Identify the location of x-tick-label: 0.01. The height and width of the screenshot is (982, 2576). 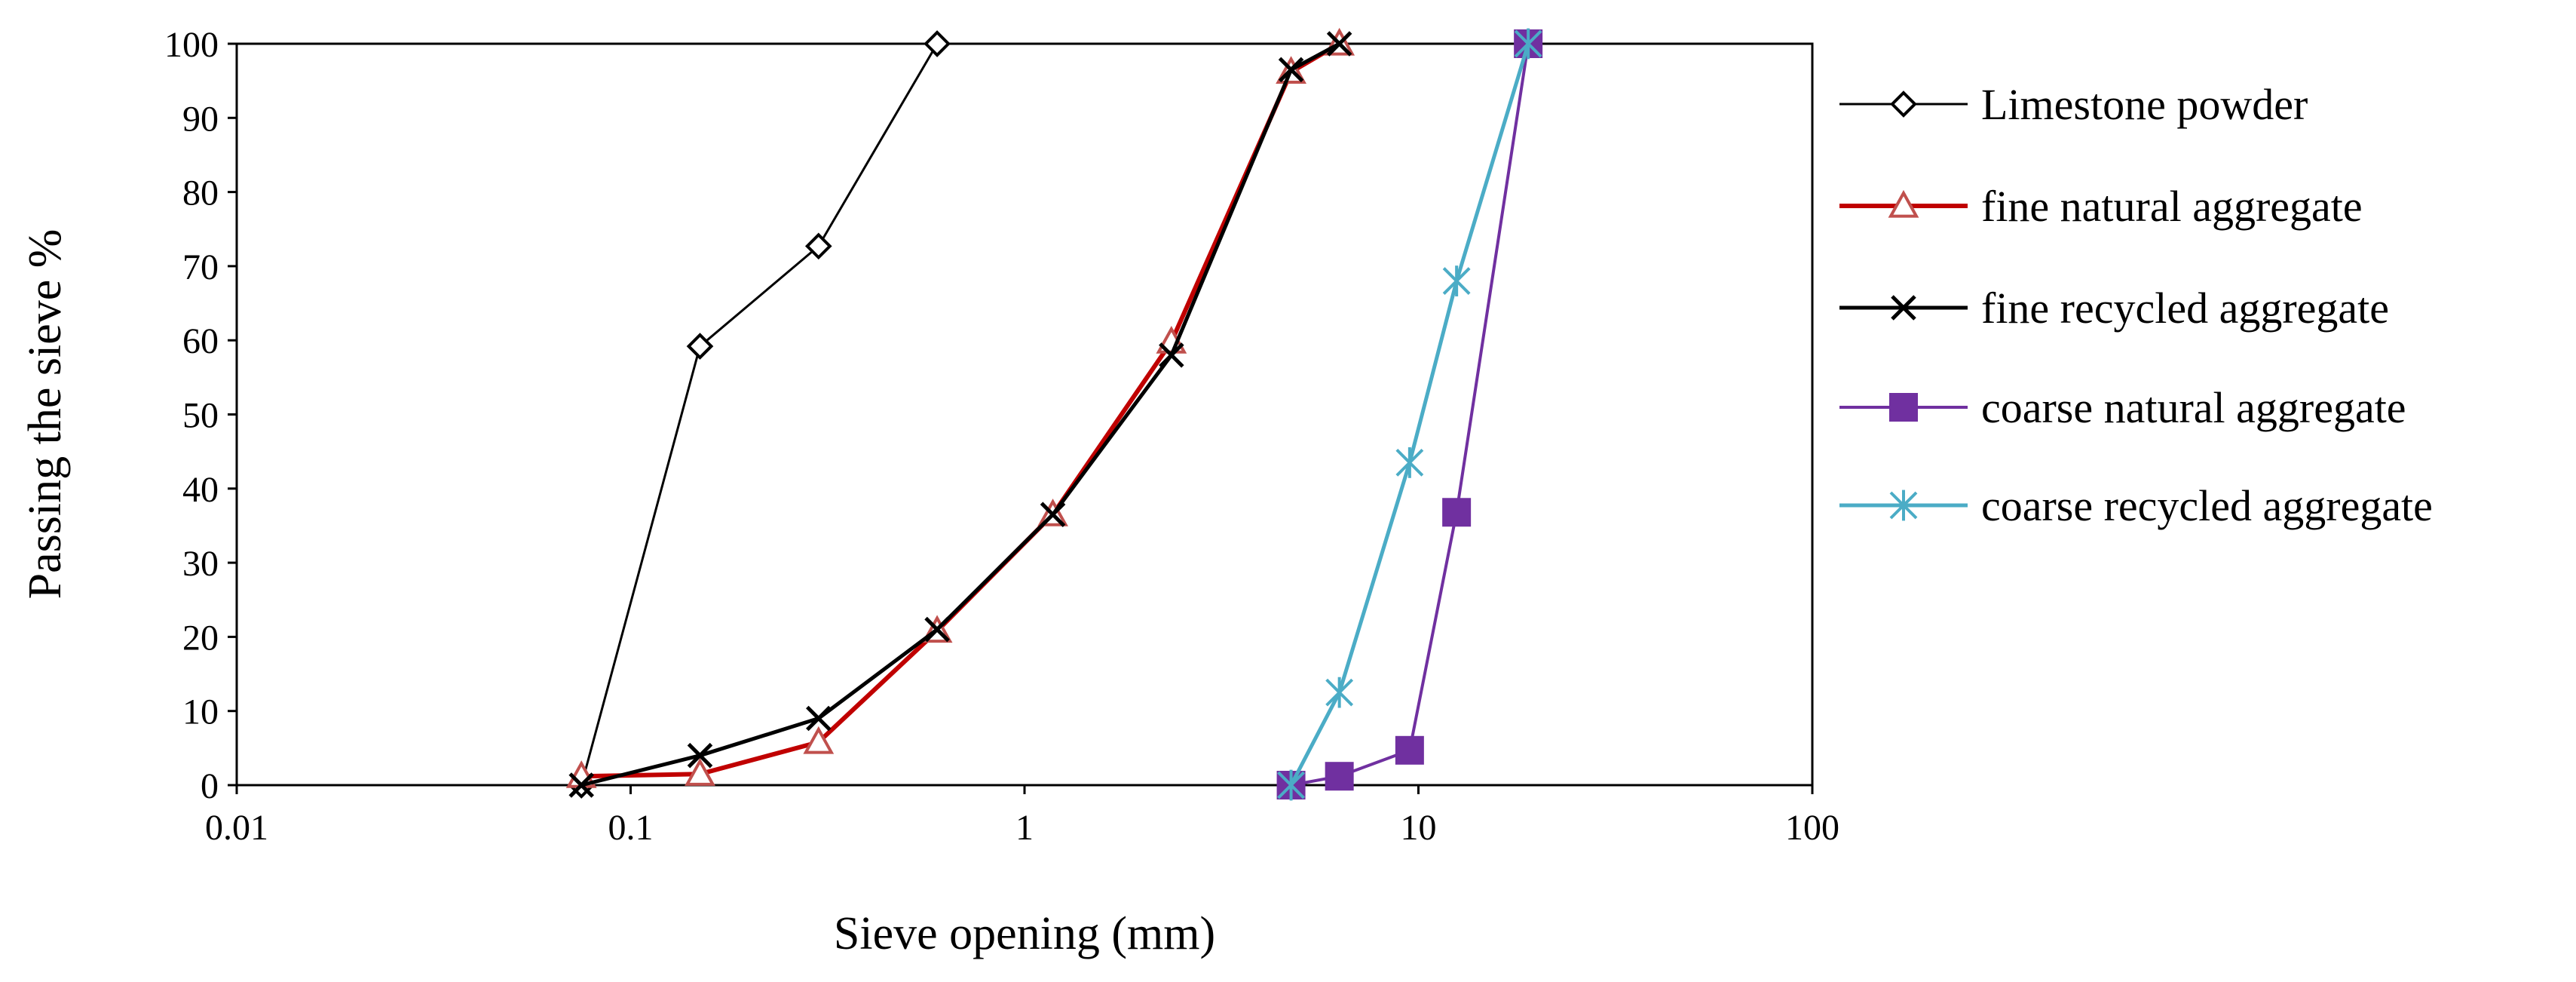
(236, 828).